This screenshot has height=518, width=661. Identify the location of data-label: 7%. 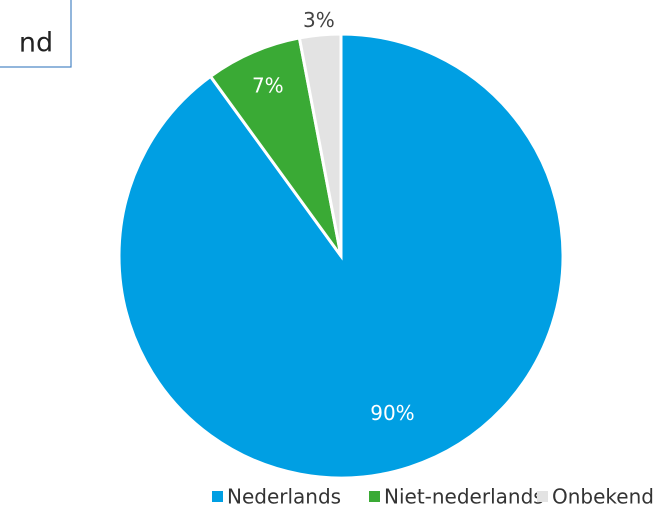
(268, 85).